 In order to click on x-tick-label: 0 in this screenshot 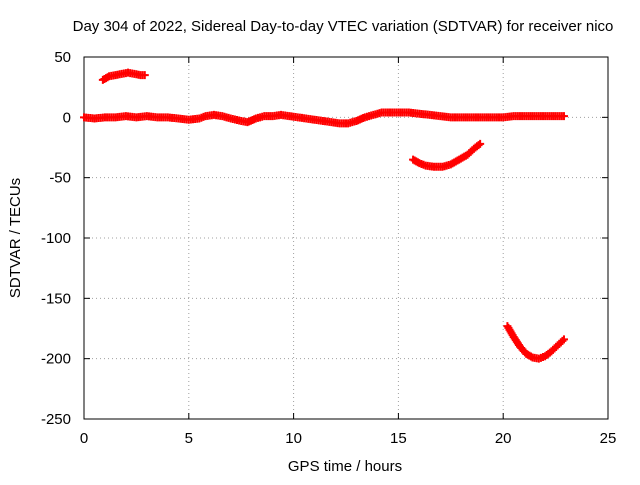, I will do `click(84, 438)`.